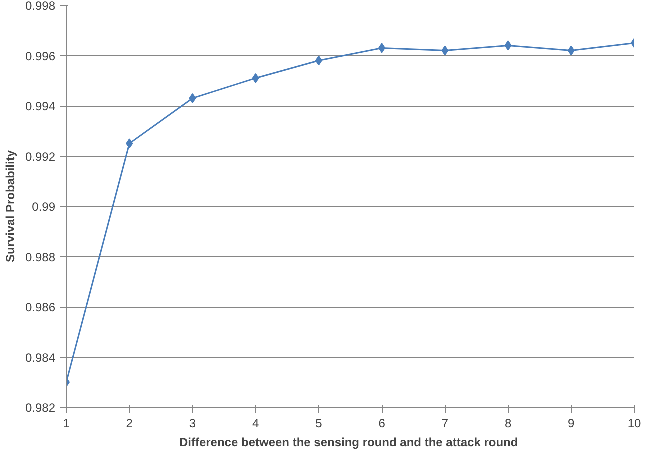 The width and height of the screenshot is (654, 456). What do you see at coordinates (382, 423) in the screenshot?
I see `x-tick-label: 6` at bounding box center [382, 423].